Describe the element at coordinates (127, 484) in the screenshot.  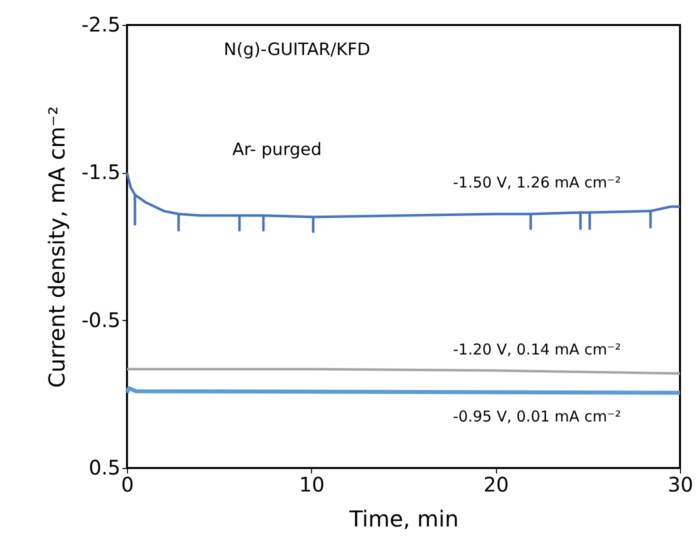
I see `x-tick-label: 0` at that location.